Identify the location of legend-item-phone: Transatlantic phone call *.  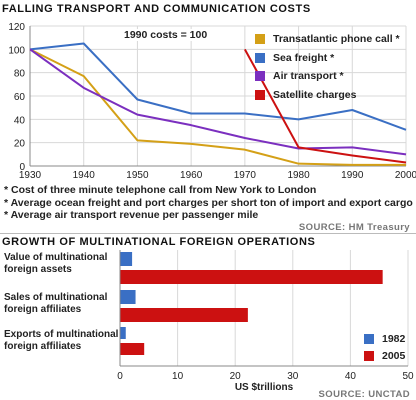
(334, 39).